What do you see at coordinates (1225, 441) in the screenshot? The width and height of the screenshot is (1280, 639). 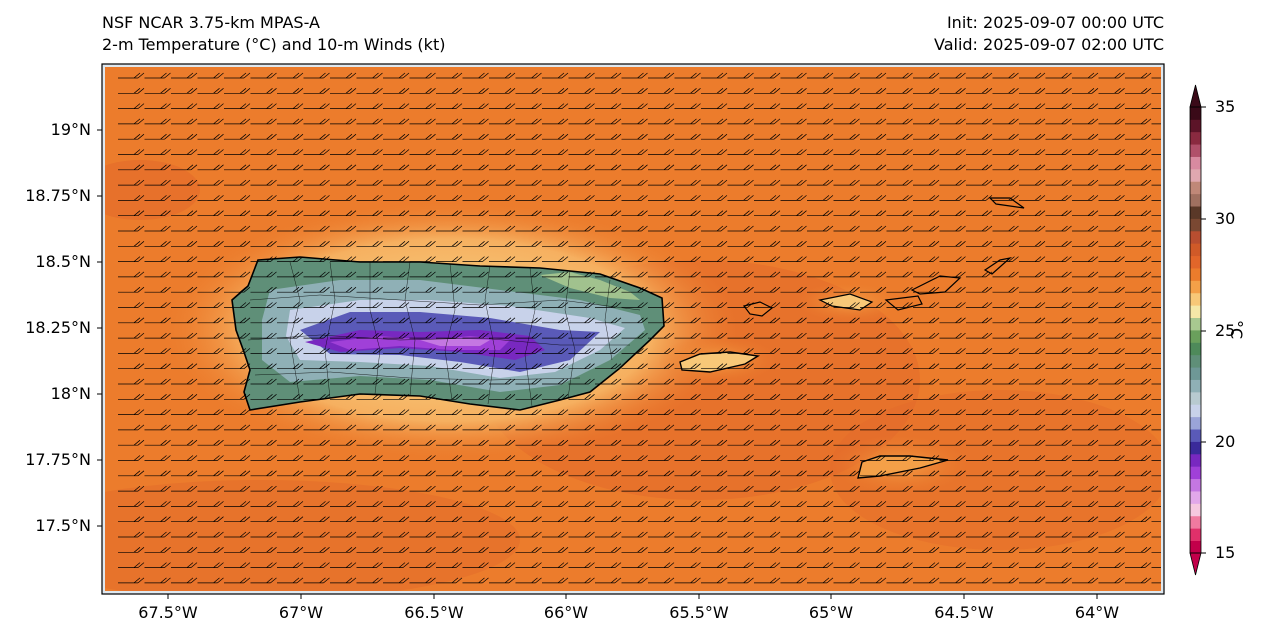 I see `colorbar-tick-20: 20` at bounding box center [1225, 441].